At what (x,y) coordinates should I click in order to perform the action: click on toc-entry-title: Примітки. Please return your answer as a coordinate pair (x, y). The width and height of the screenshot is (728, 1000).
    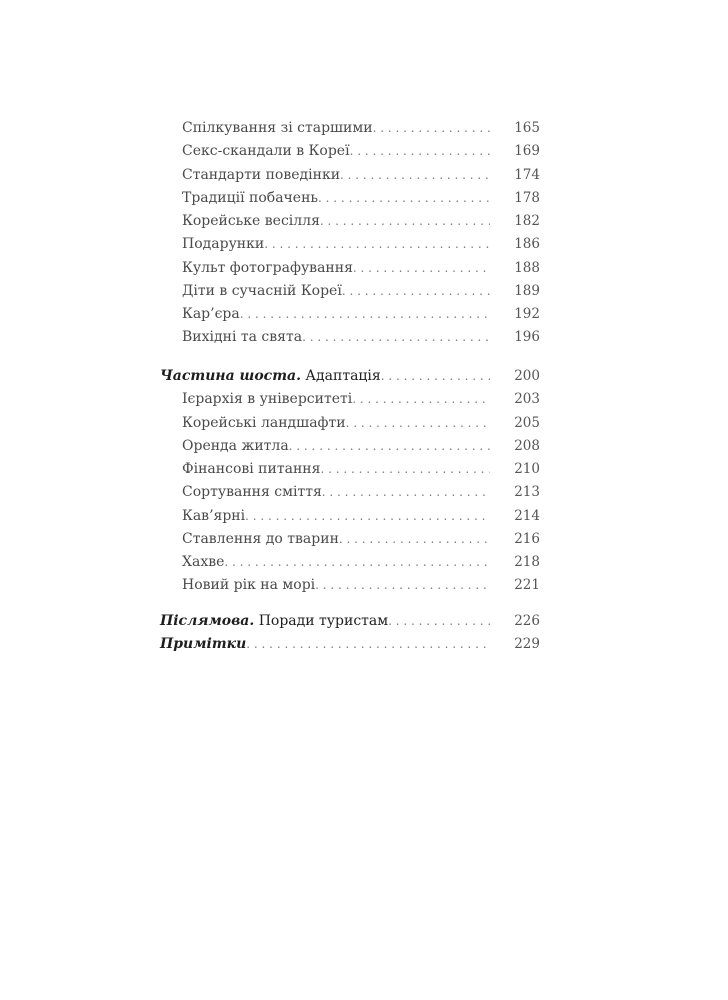
    Looking at the image, I should click on (203, 644).